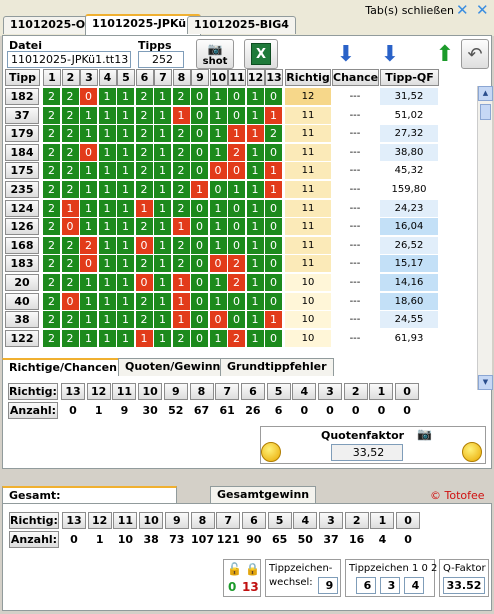 The height and width of the screenshot is (614, 494). I want to click on stats-level-5: 5, so click(278, 391).